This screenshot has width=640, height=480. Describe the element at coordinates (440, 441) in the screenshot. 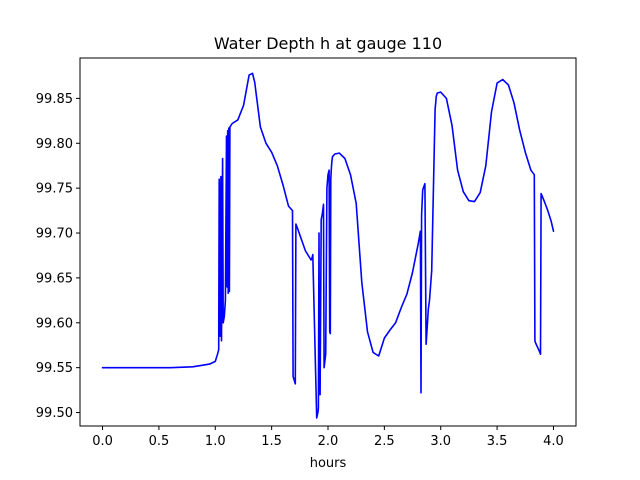

I see `x-tick-label: 3.0` at that location.